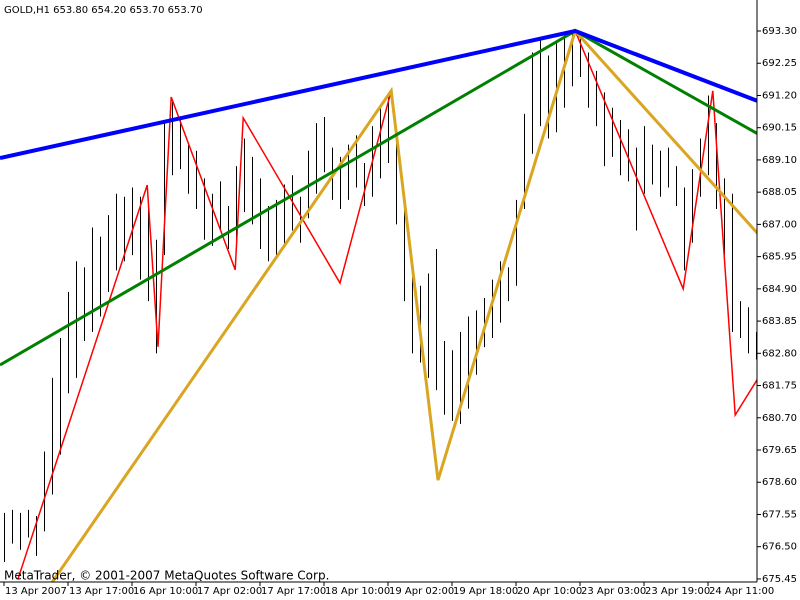 The height and width of the screenshot is (600, 800). What do you see at coordinates (779, 482) in the screenshot?
I see `y-tick-label: 678.60` at bounding box center [779, 482].